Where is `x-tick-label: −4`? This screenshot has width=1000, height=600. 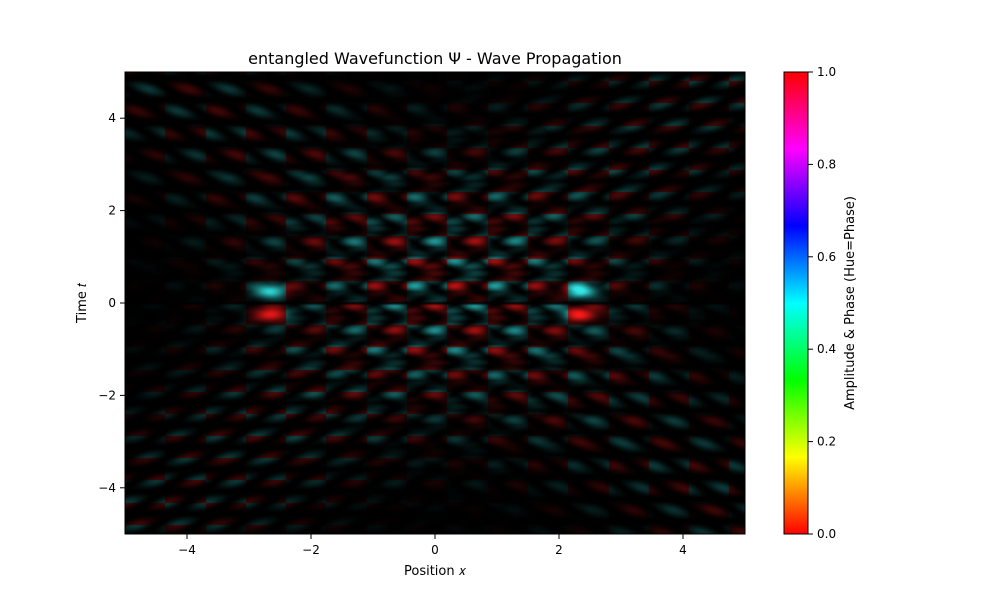
x-tick-label: −4 is located at coordinates (187, 550).